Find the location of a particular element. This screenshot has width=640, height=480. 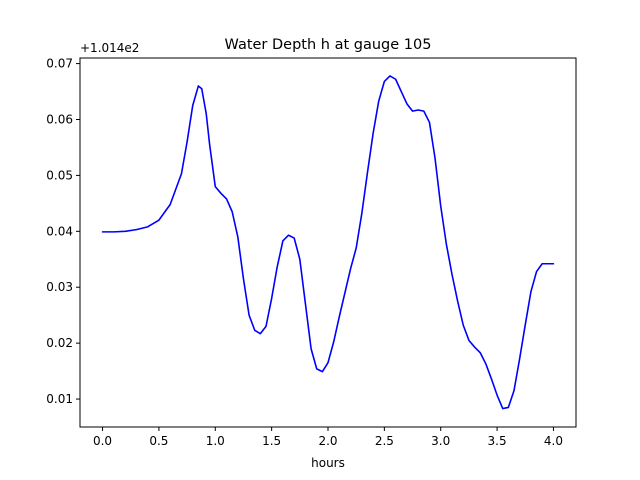

x-tick-label: 4.0 is located at coordinates (553, 441).